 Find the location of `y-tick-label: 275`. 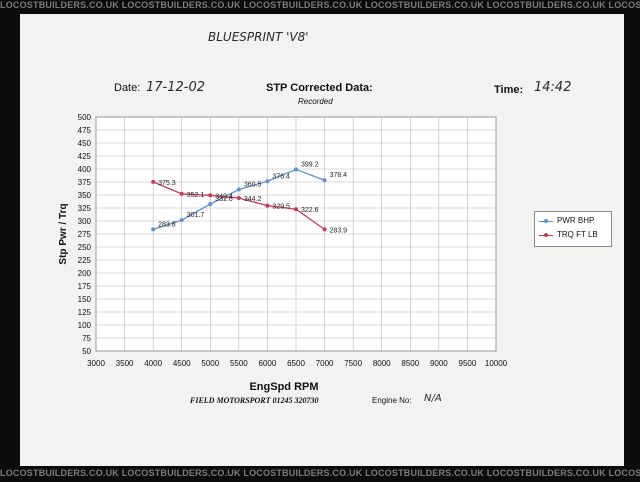

y-tick-label: 275 is located at coordinates (85, 234).